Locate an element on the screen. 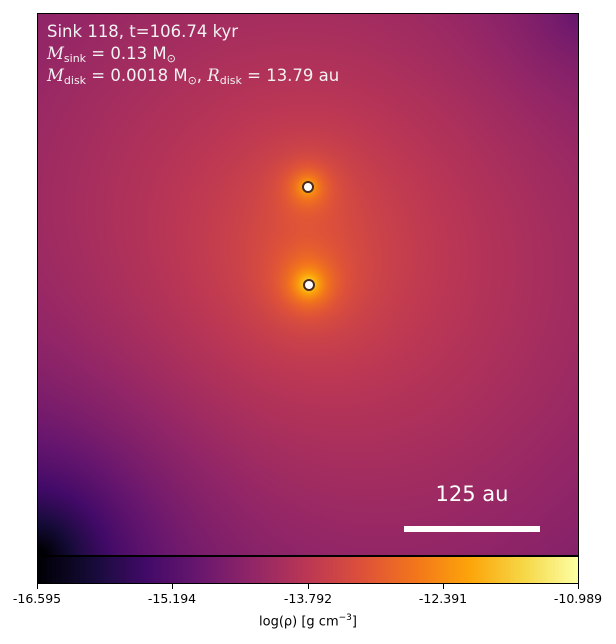 This screenshot has height=644, width=616. sink-title: Sink 118, t=106.74 kyr is located at coordinates (143, 31).